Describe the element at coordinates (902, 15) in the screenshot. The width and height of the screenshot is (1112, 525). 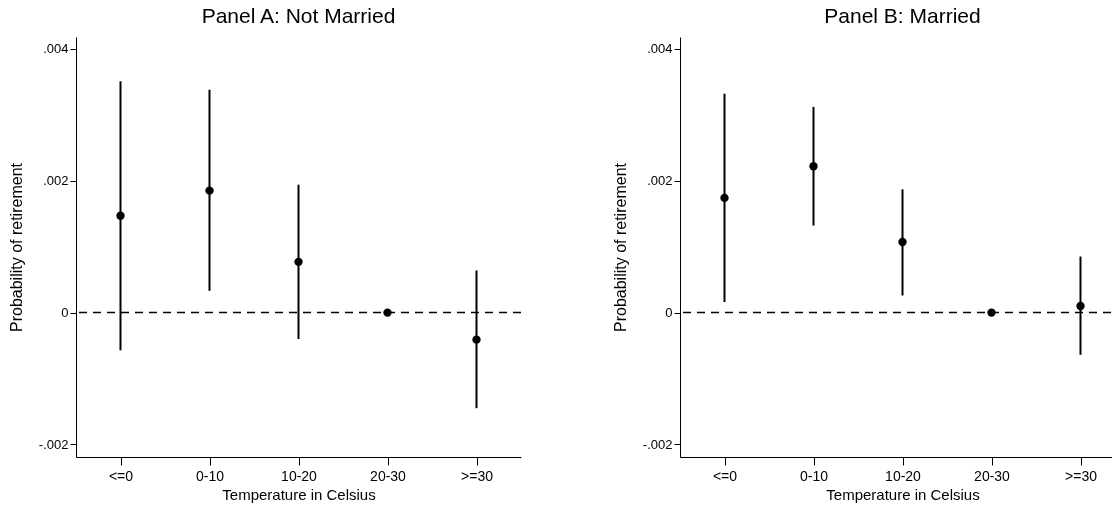
I see `chart-title: Panel B: Married` at that location.